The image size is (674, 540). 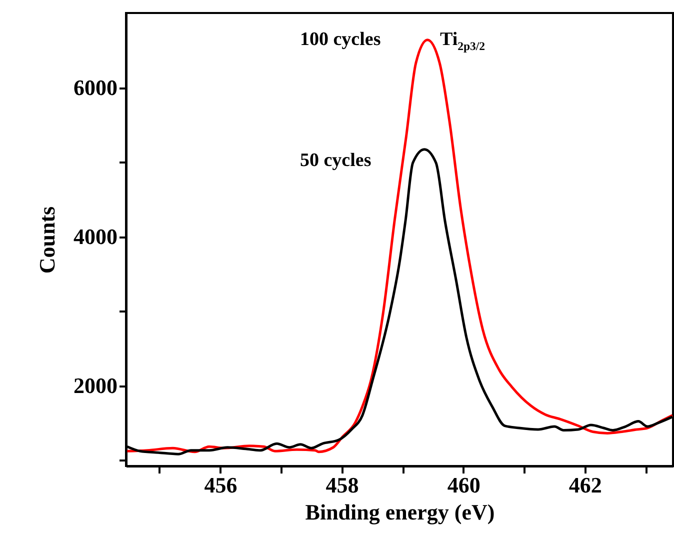 I want to click on y-tick-label: 6000, so click(x=96, y=87).